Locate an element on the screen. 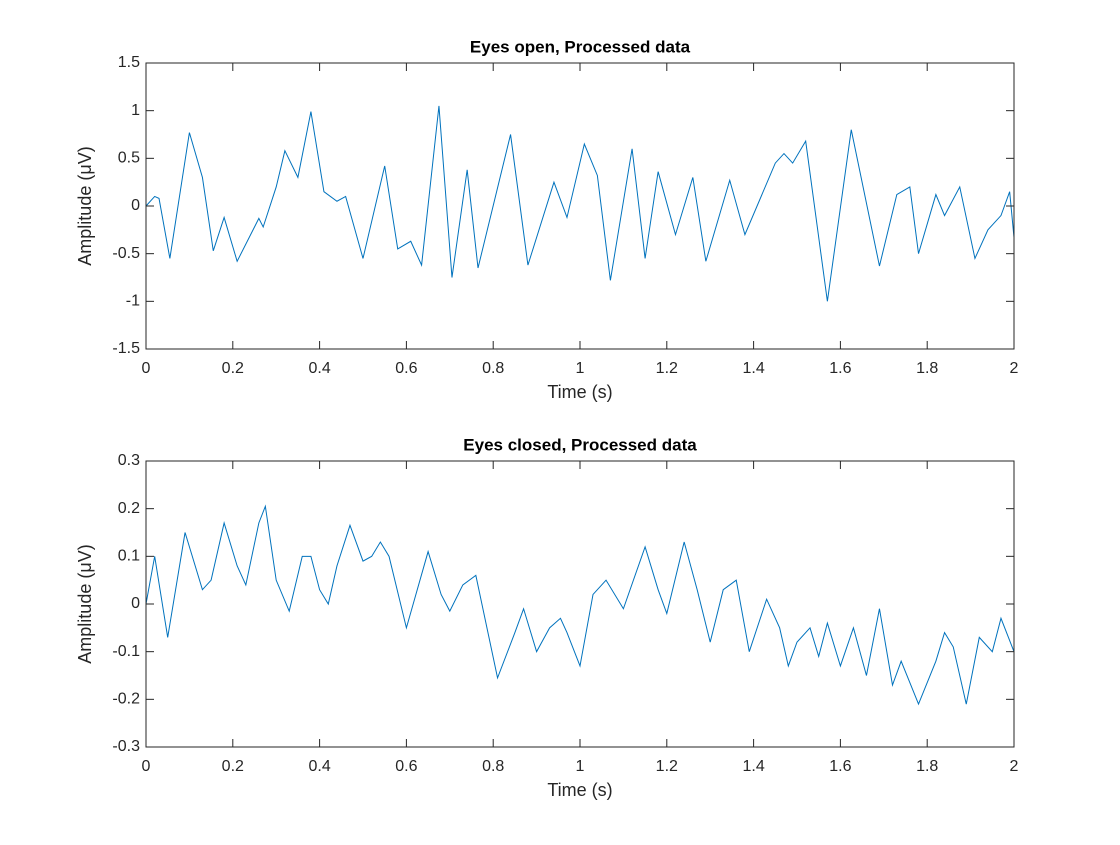 This screenshot has height=845, width=1120. chart-title: Eyes closed, Processed data is located at coordinates (580, 444).